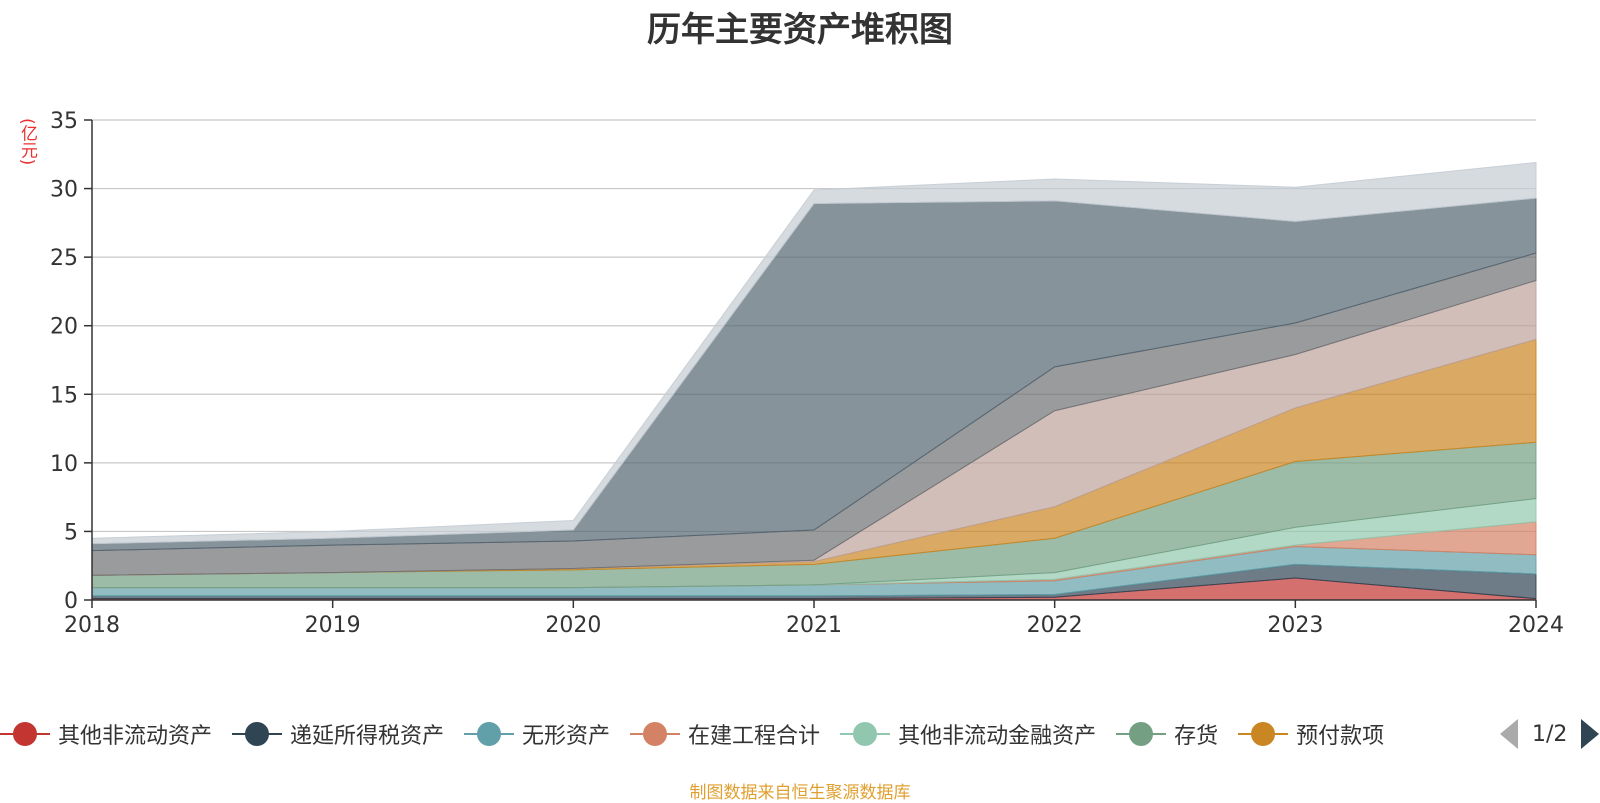 The width and height of the screenshot is (1600, 803). I want to click on y-tick-label: 0, so click(71, 601).